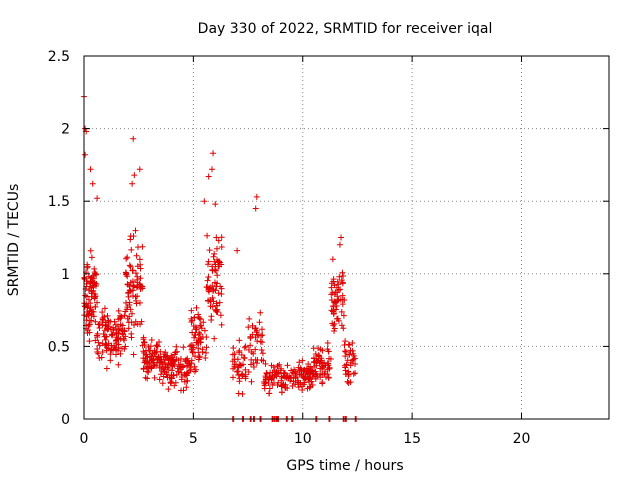  What do you see at coordinates (344, 466) in the screenshot?
I see `x-axis-label: GPS time / hours` at bounding box center [344, 466].